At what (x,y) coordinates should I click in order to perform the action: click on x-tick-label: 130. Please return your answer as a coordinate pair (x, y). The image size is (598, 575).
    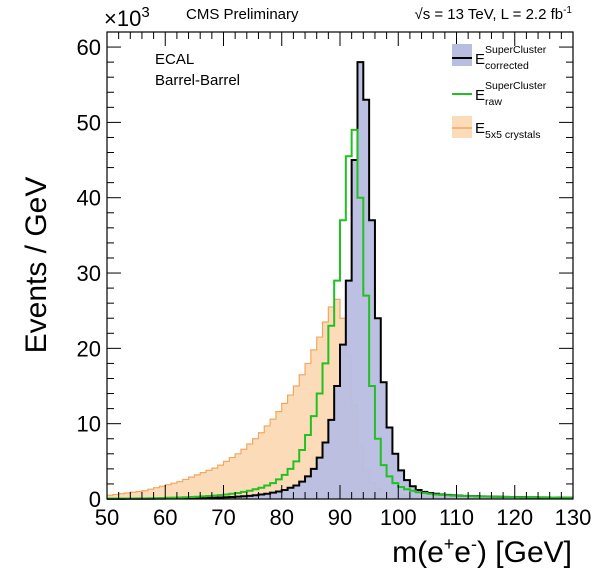
    Looking at the image, I should click on (573, 517).